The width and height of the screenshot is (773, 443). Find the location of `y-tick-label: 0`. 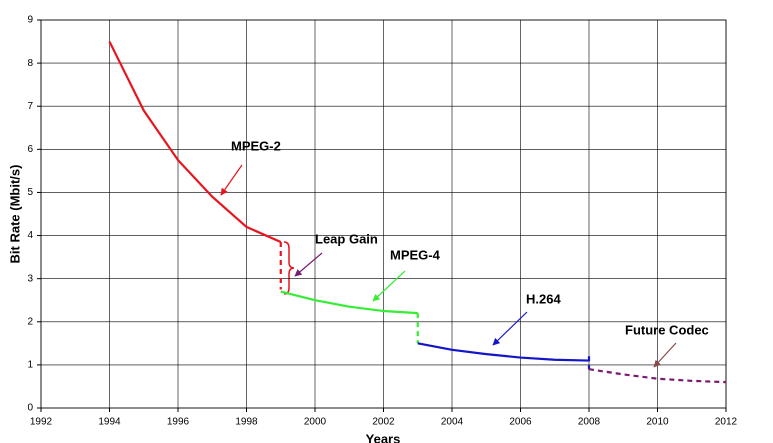

y-tick-label: 0 is located at coordinates (30, 408).